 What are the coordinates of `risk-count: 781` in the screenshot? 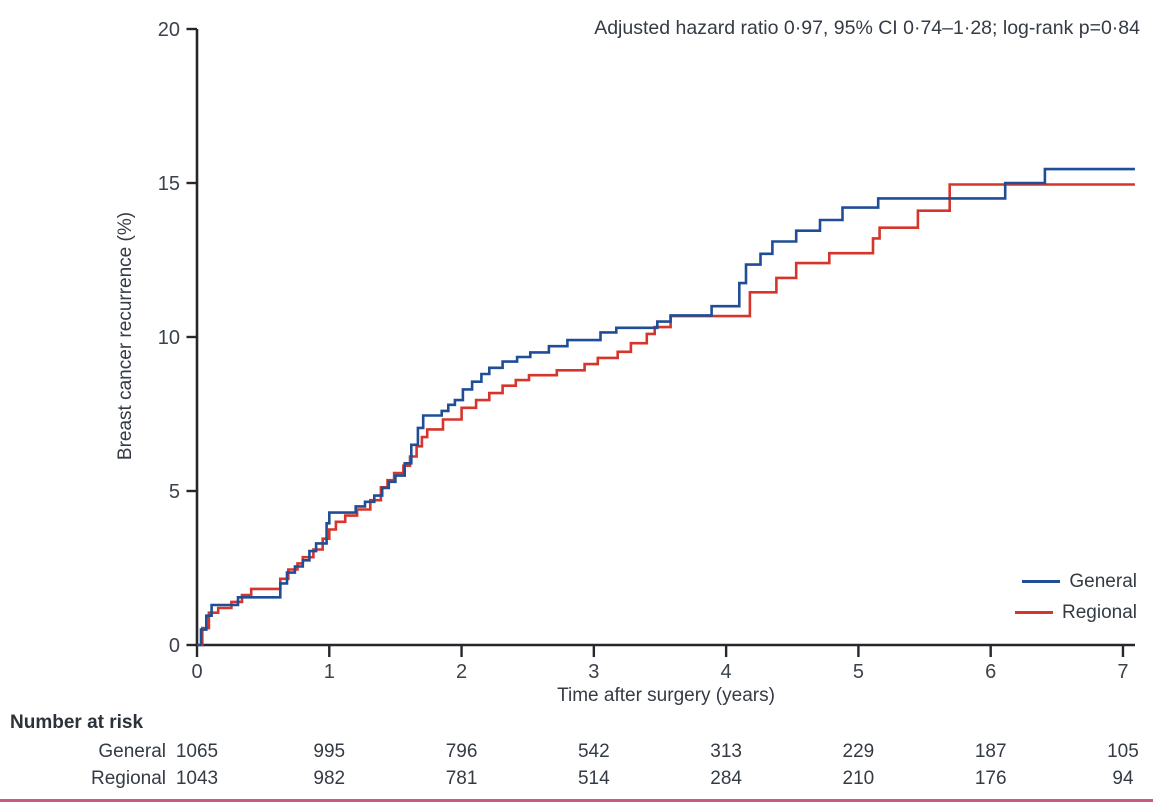 It's located at (461, 778).